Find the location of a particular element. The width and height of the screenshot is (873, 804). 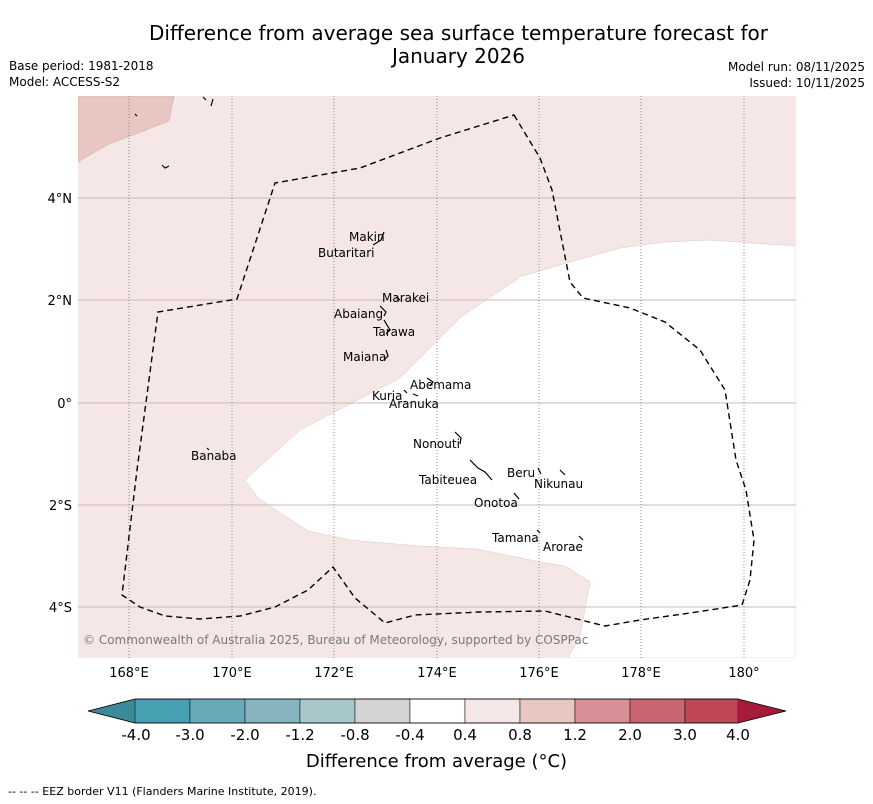

lat-tick-label: 4°S is located at coordinates (60, 608).